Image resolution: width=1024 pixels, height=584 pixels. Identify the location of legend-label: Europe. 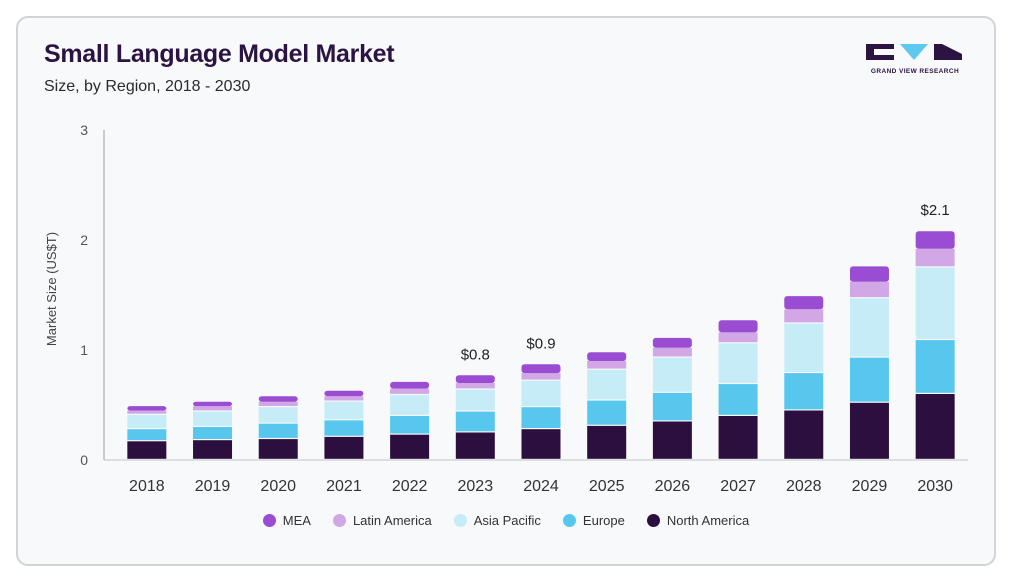
(603, 520).